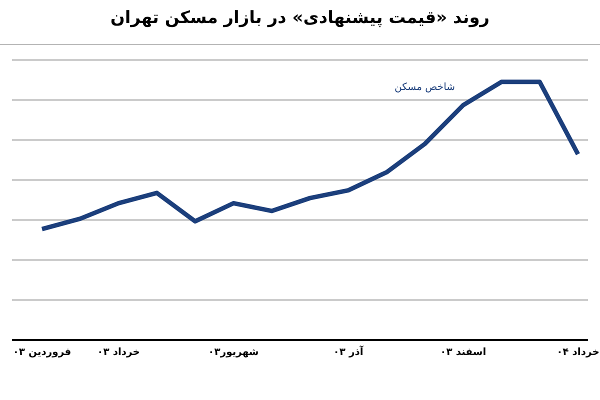 The width and height of the screenshot is (600, 400). What do you see at coordinates (42, 352) in the screenshot?
I see `x-tick-label: فروردین ۰۳` at bounding box center [42, 352].